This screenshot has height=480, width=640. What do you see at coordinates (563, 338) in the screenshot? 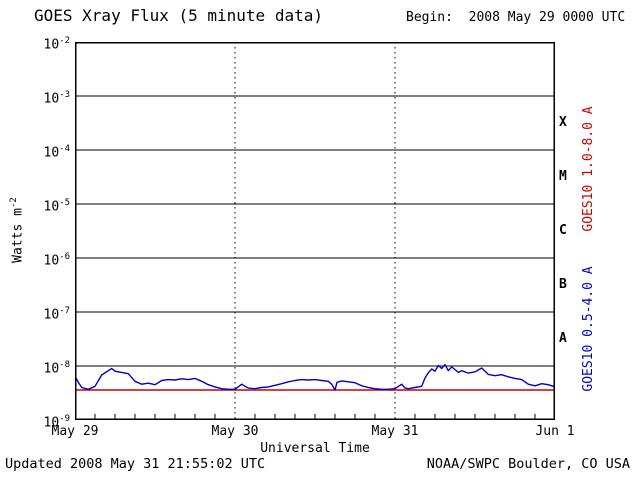
I see `flare-class-a: A` at bounding box center [563, 338].